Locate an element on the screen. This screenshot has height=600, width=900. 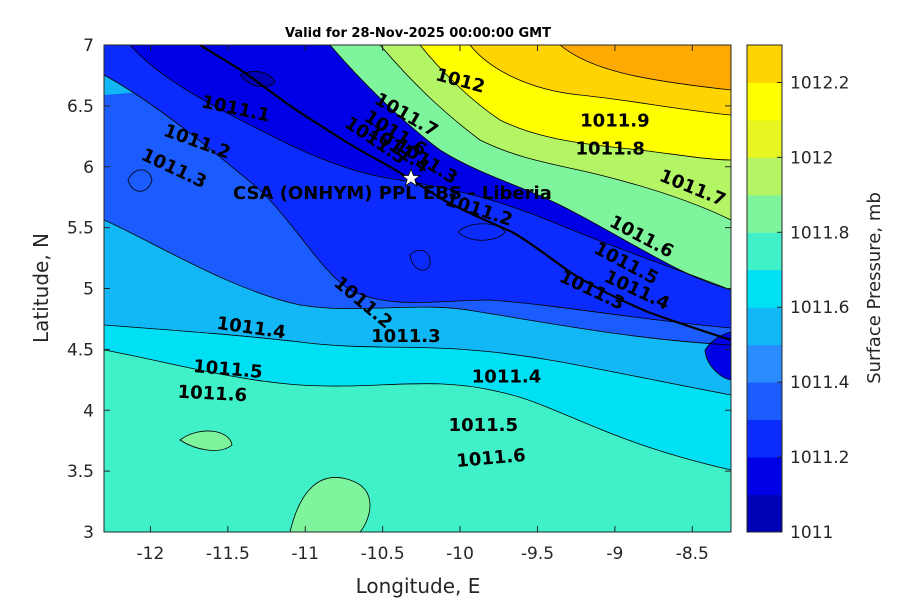
contour-label: 1011.9 is located at coordinates (614, 121).